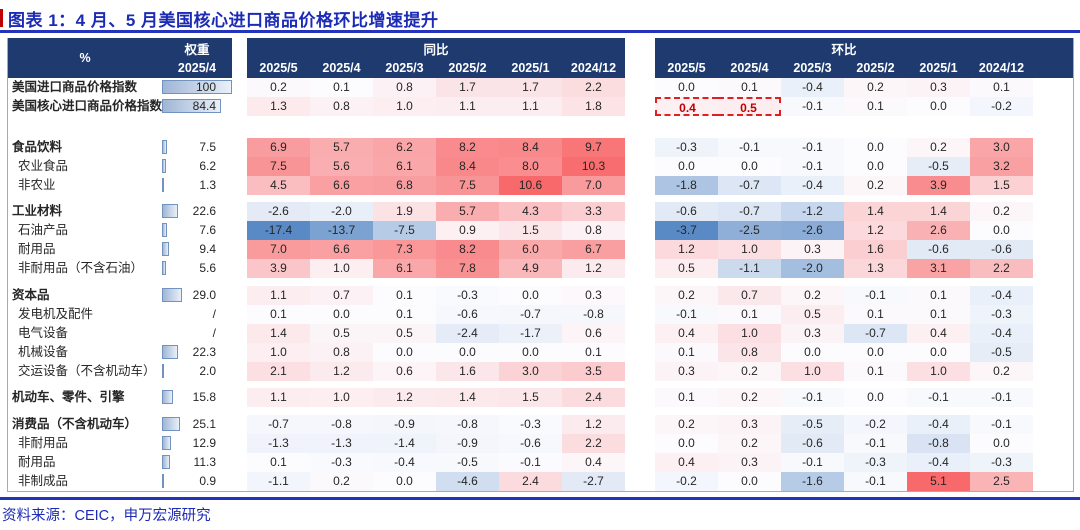 Image resolution: width=1080 pixels, height=530 pixels. I want to click on row-label: 美国进口商品价格指数, so click(75, 87).